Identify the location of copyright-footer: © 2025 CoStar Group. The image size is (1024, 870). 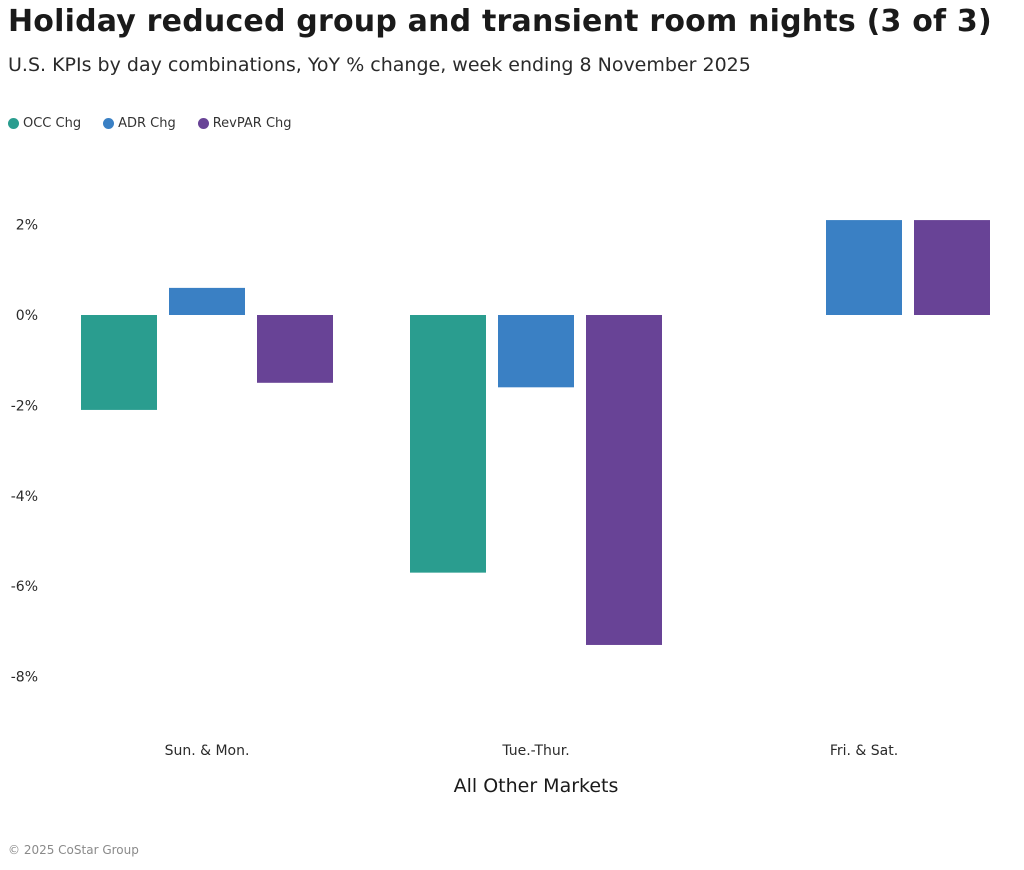
(73, 850).